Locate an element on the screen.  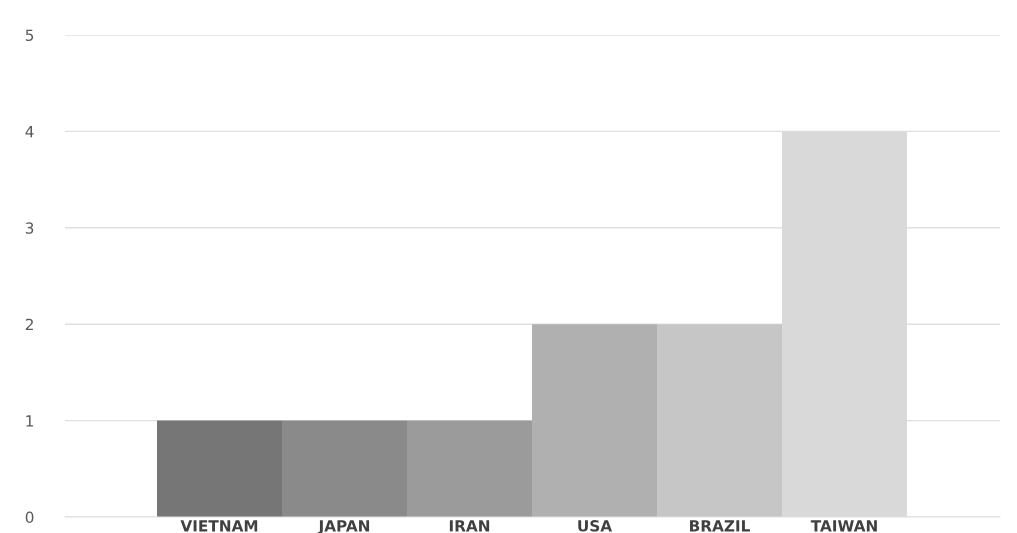
x-tick-label: VIETNAM is located at coordinates (219, 526).